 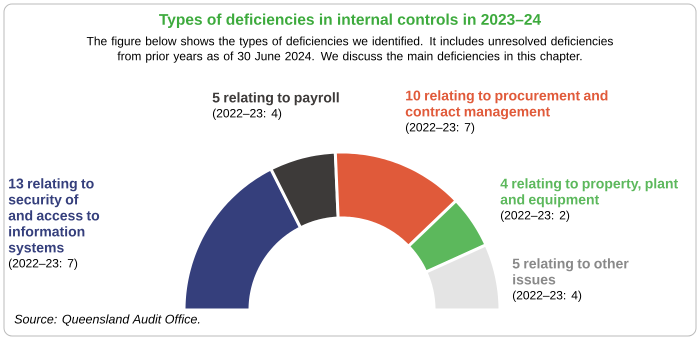 I want to click on slice-label: 13 relating to security of and access to information systems, so click(x=54, y=217).